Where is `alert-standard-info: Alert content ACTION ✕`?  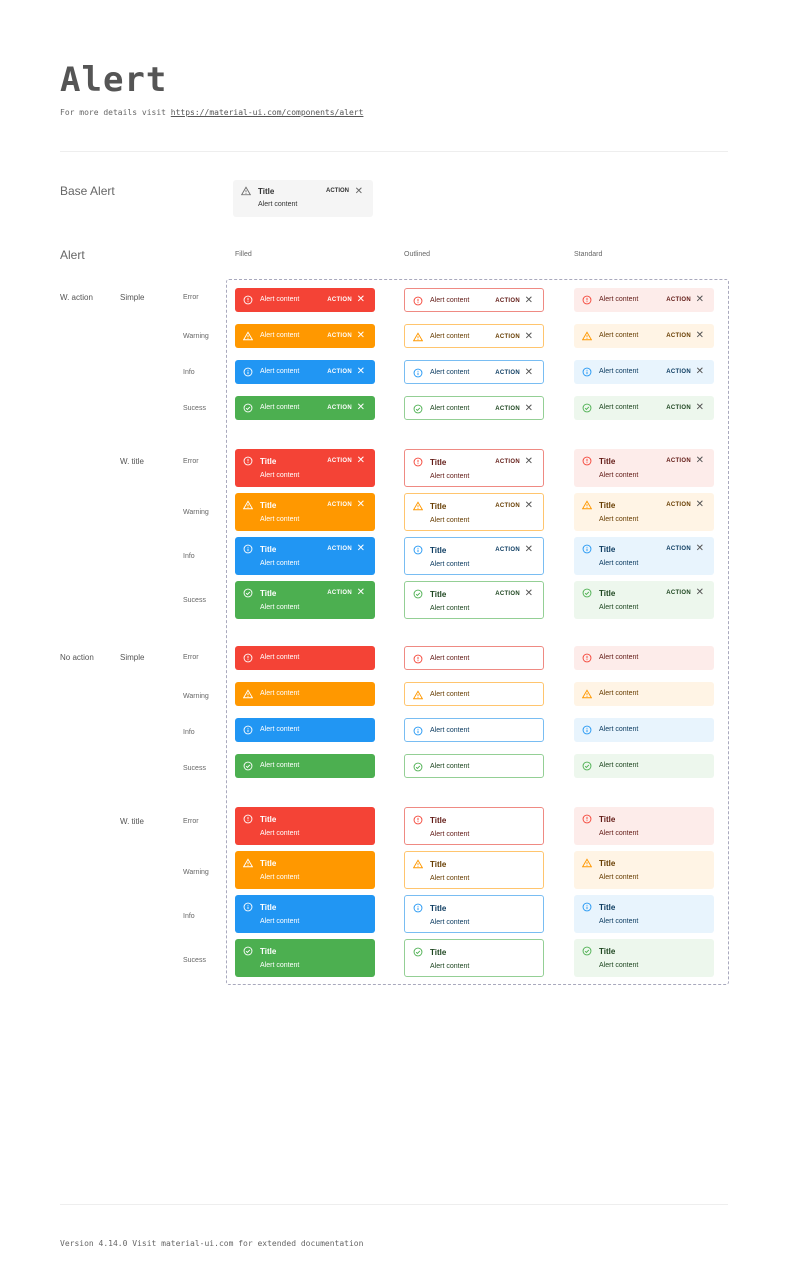
alert-standard-info: Alert content ACTION ✕ is located at coordinates (644, 372).